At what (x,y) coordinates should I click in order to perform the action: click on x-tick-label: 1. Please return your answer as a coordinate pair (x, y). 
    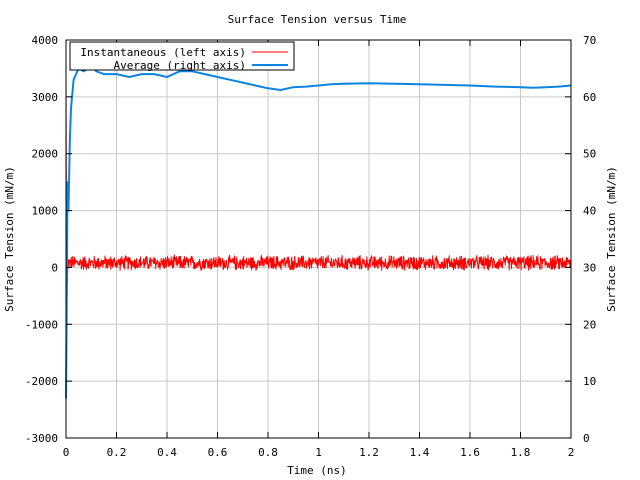
    Looking at the image, I should click on (318, 452).